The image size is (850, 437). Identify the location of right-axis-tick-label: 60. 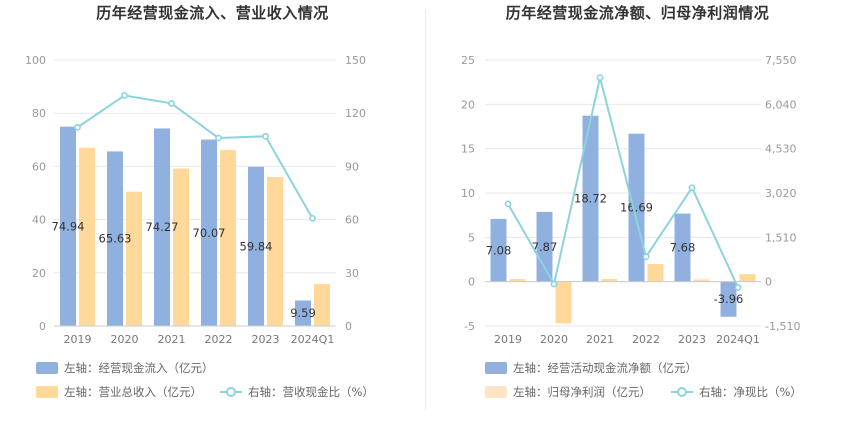
(352, 220).